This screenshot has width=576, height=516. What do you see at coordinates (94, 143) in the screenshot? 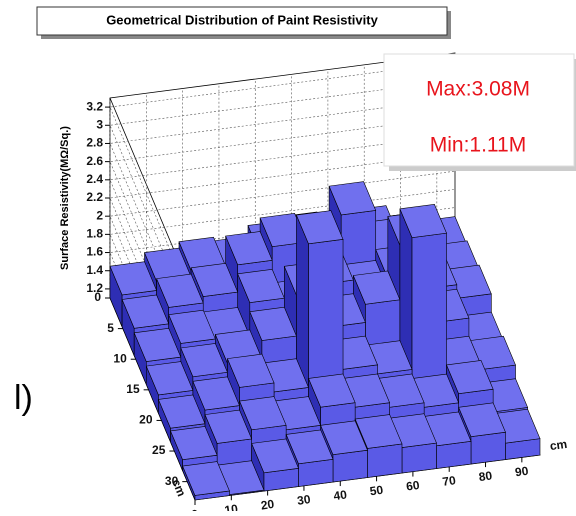
I see `z-tick-label: 2.8` at bounding box center [94, 143].